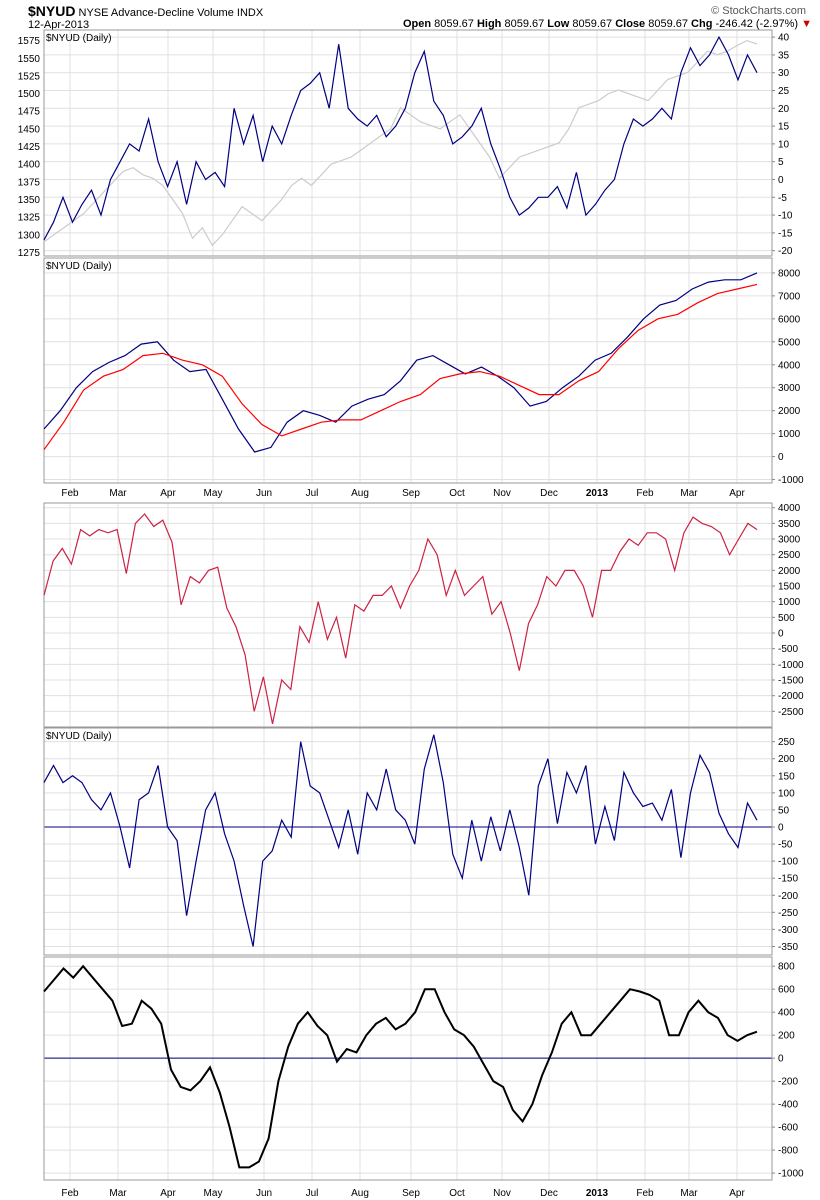  Describe the element at coordinates (785, 251) in the screenshot. I see `right-tick-label: -20` at that location.